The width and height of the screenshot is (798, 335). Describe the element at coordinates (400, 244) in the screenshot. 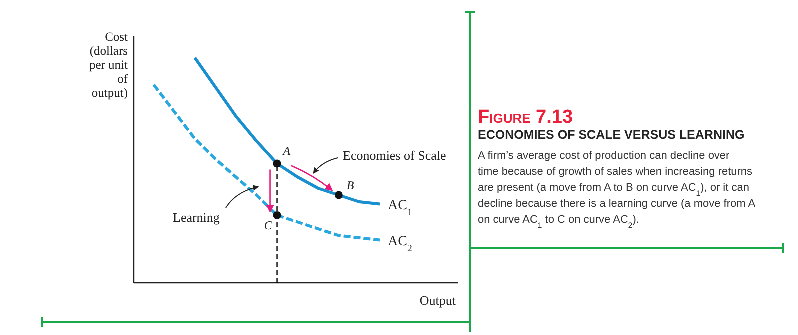

I see `series-label: AC$_{2}$` at that location.